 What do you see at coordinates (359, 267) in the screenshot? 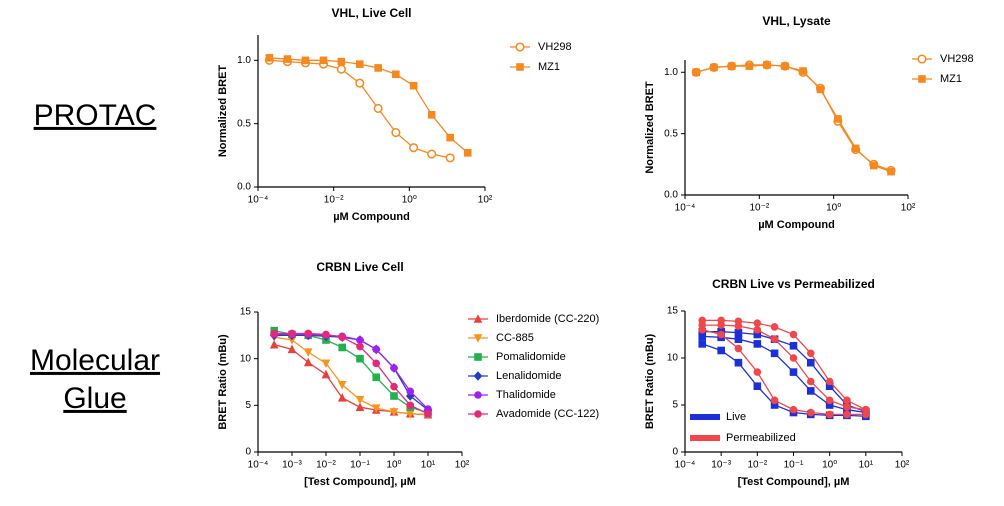
I see `chart-title: CRBN Live Cell` at bounding box center [359, 267].